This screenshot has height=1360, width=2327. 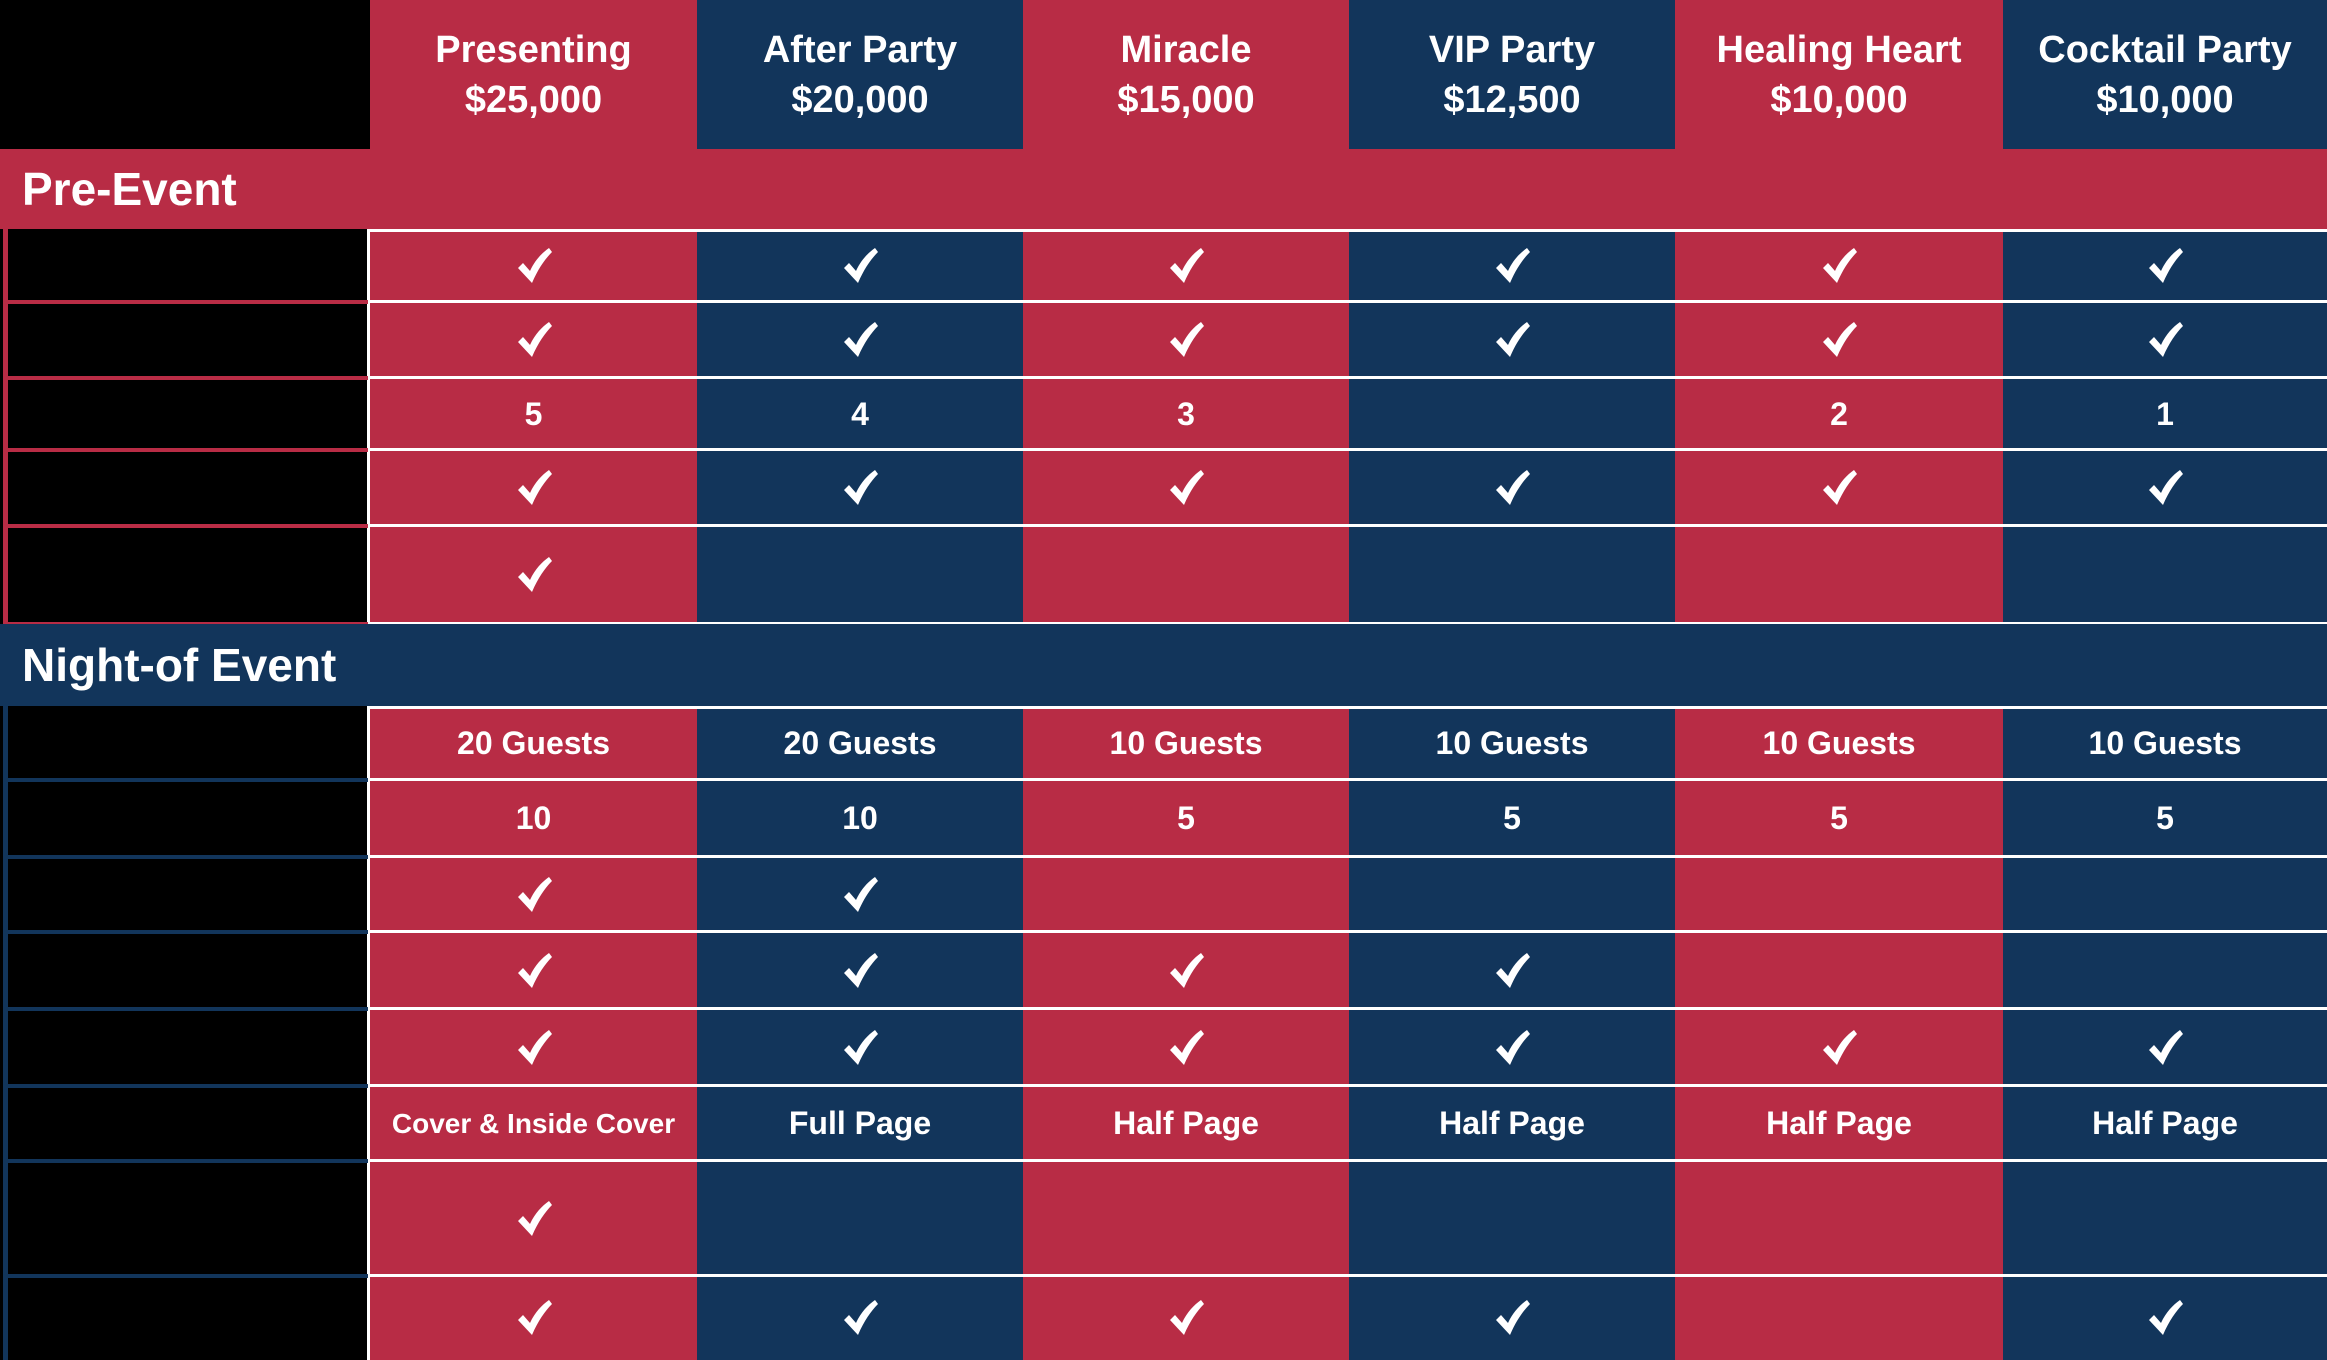 What do you see at coordinates (860, 1123) in the screenshot?
I see `benefit-value: Full Page` at bounding box center [860, 1123].